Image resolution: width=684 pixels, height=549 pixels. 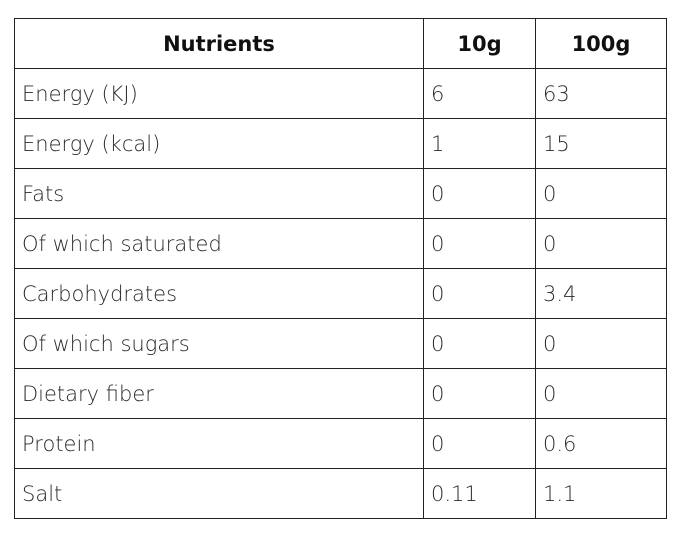 I want to click on table-row: Of which saturated 0 0, so click(x=340, y=243).